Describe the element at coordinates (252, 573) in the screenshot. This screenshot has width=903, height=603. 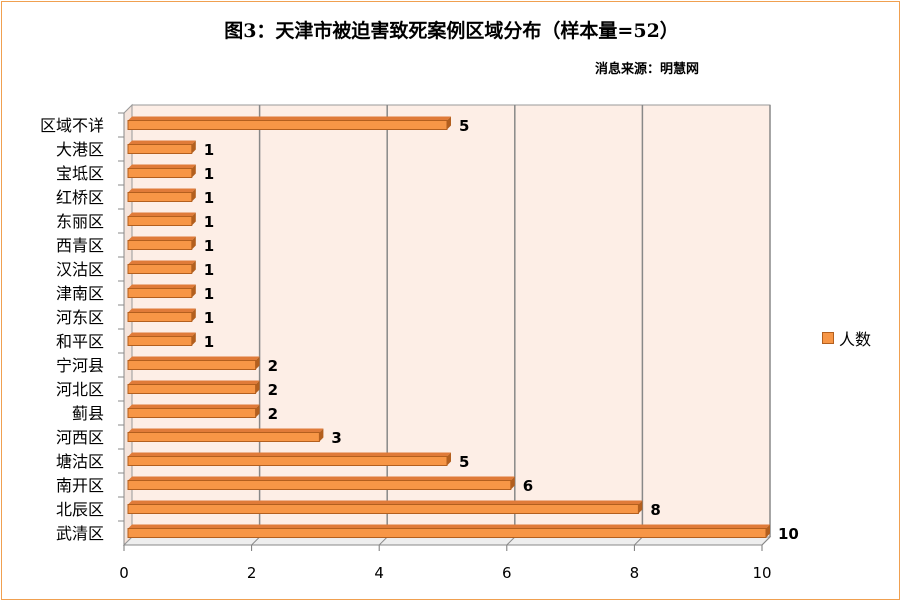
I see `x-tick-label: 2` at that location.